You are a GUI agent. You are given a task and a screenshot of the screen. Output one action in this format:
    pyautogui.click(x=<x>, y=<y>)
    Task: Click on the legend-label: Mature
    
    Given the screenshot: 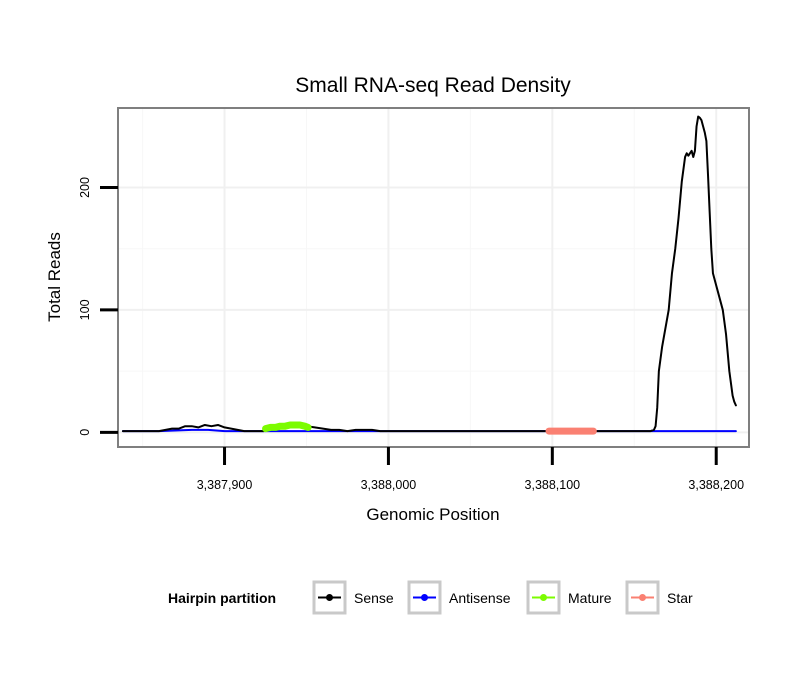 What is the action you would take?
    pyautogui.click(x=590, y=598)
    